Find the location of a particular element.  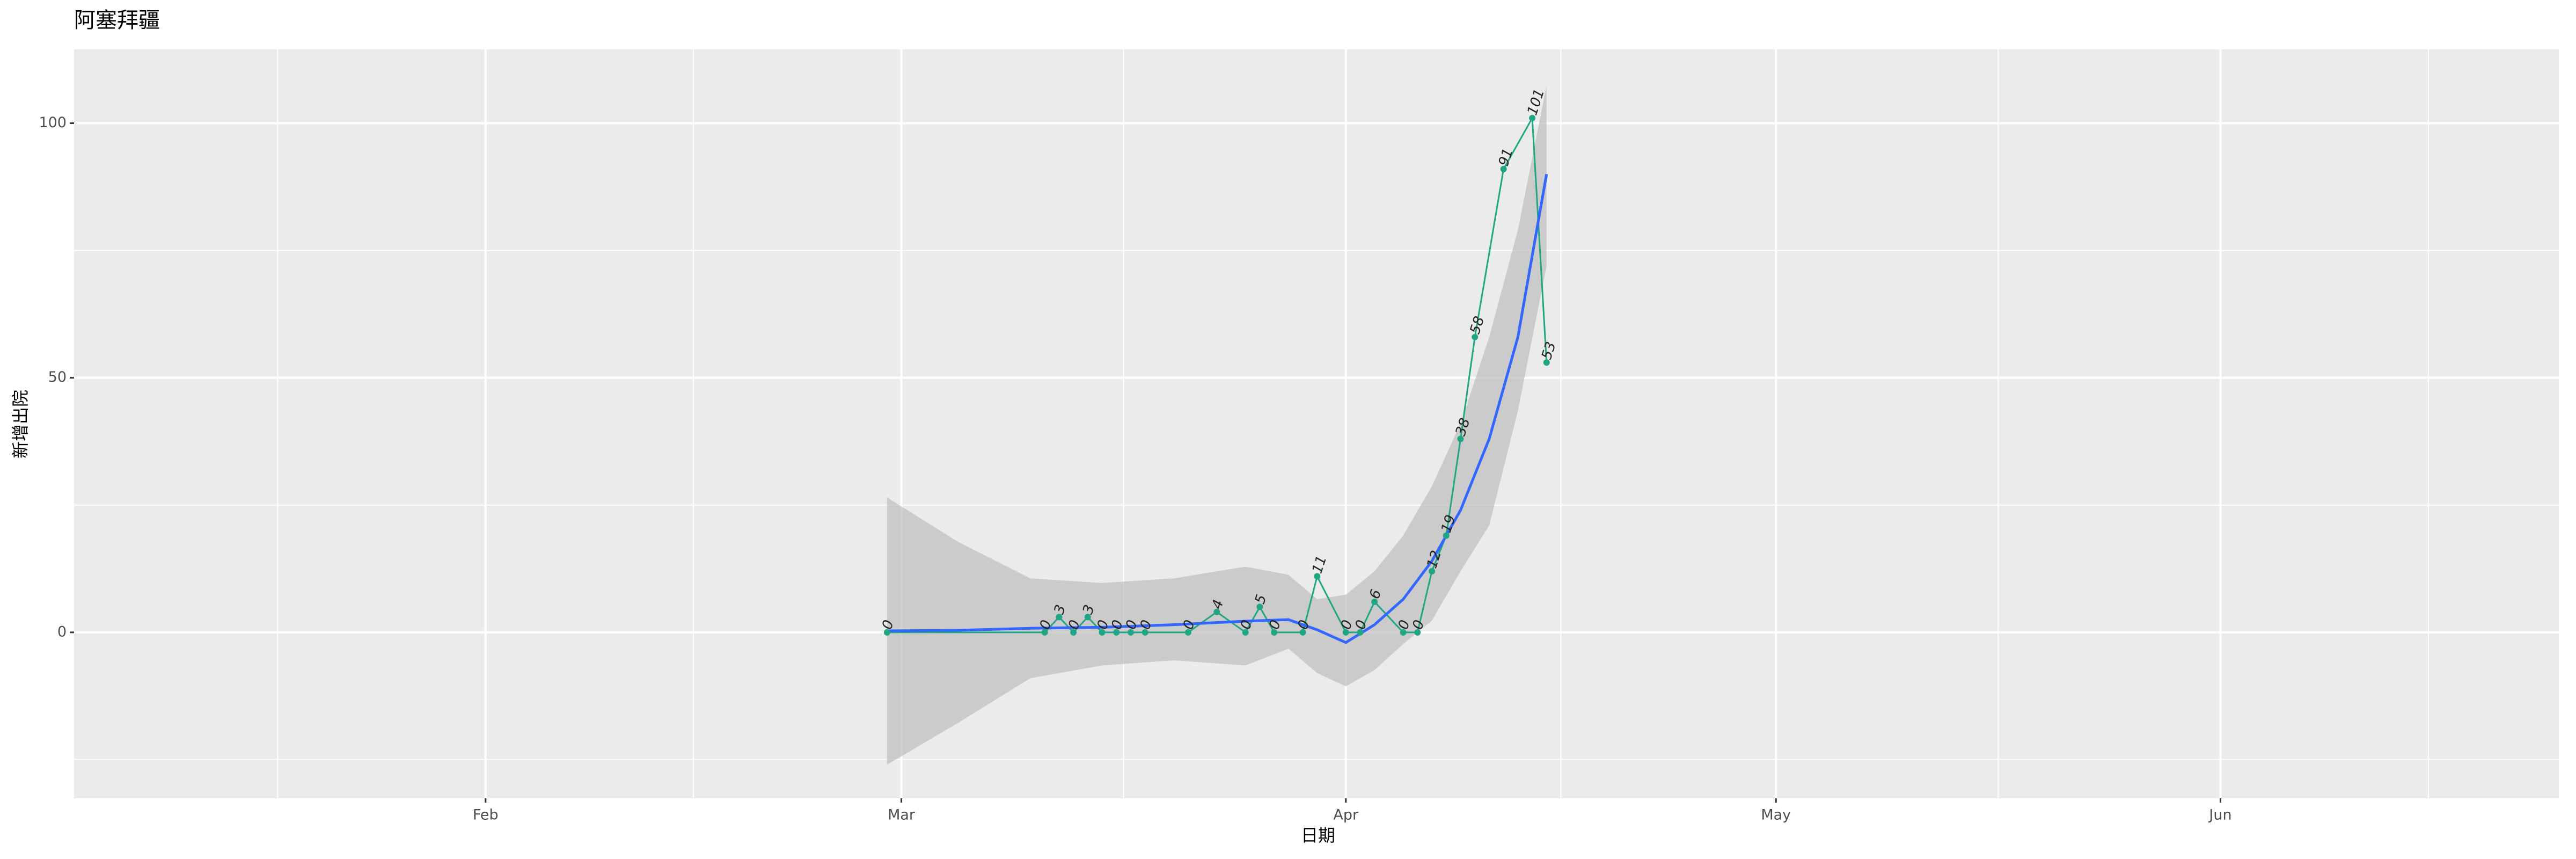

x-tick-label: Mar is located at coordinates (902, 815).